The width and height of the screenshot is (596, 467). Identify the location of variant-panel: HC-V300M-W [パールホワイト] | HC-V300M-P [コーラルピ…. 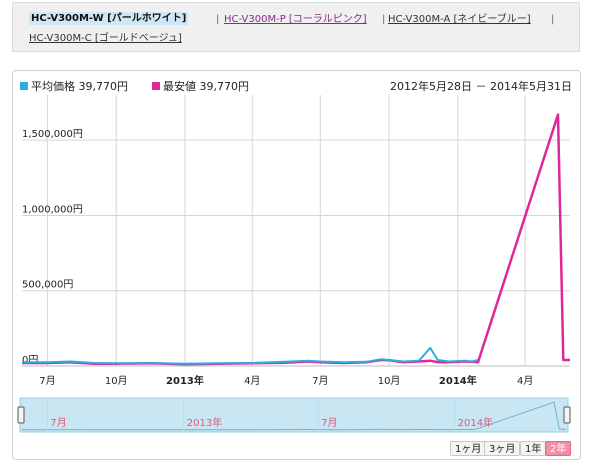
(296, 27).